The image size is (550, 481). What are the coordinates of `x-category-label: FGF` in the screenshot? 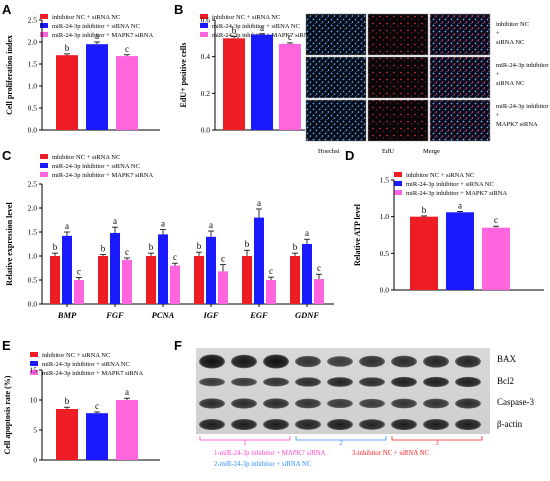 It's located at (114, 315).